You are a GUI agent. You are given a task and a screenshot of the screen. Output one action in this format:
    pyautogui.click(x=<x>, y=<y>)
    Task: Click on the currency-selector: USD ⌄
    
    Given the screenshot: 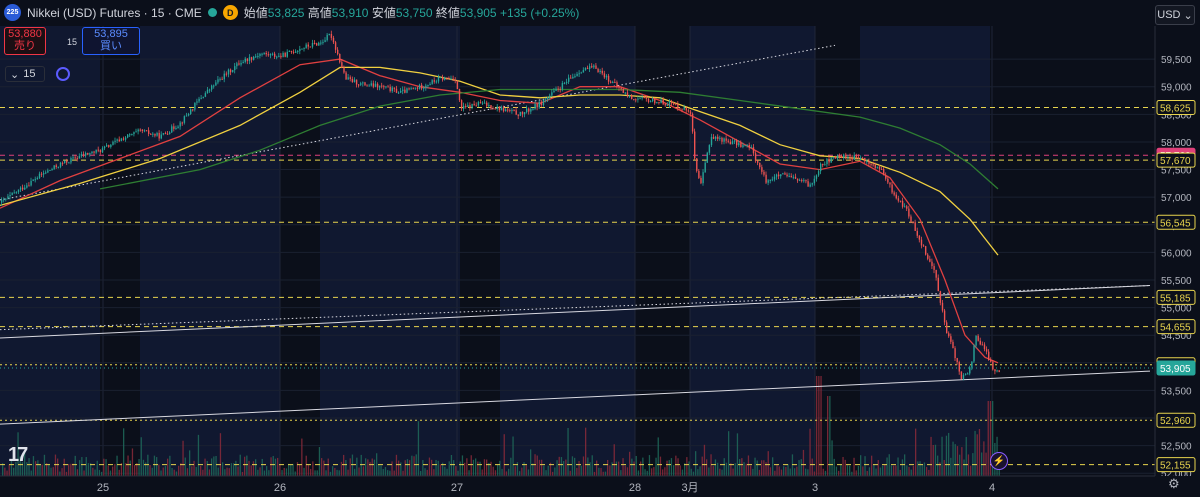 What is the action you would take?
    pyautogui.click(x=1175, y=15)
    